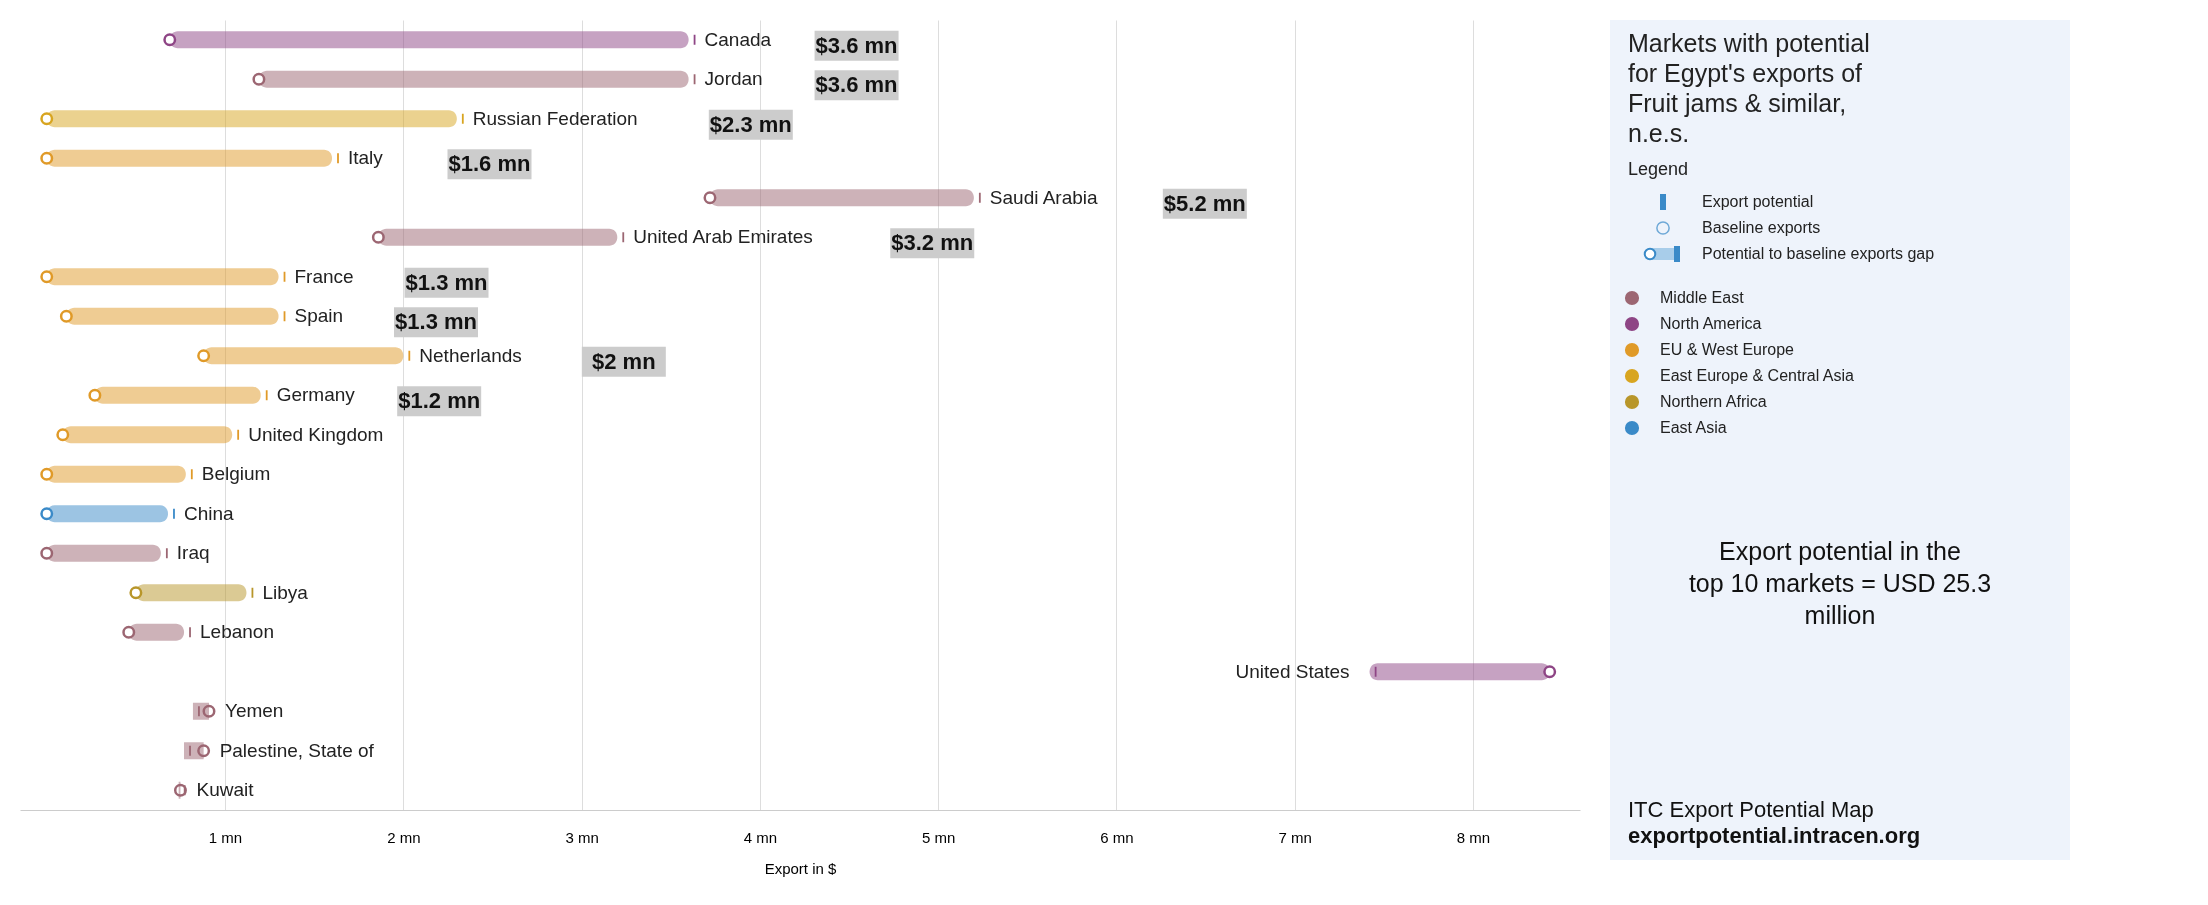  Describe the element at coordinates (1761, 227) in the screenshot. I see `text: Baseline exports` at that location.